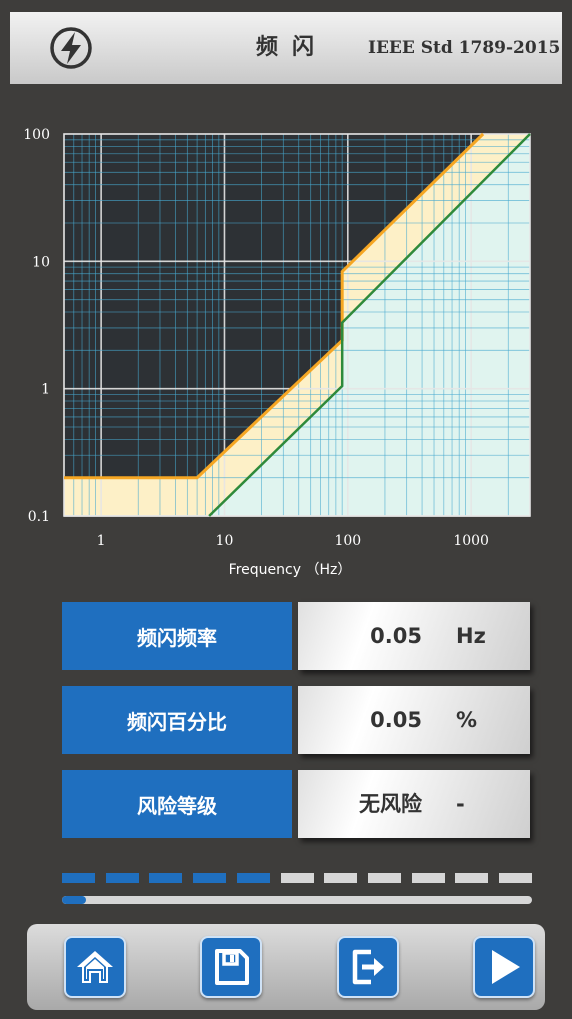  I want to click on export-icon, so click(368, 967).